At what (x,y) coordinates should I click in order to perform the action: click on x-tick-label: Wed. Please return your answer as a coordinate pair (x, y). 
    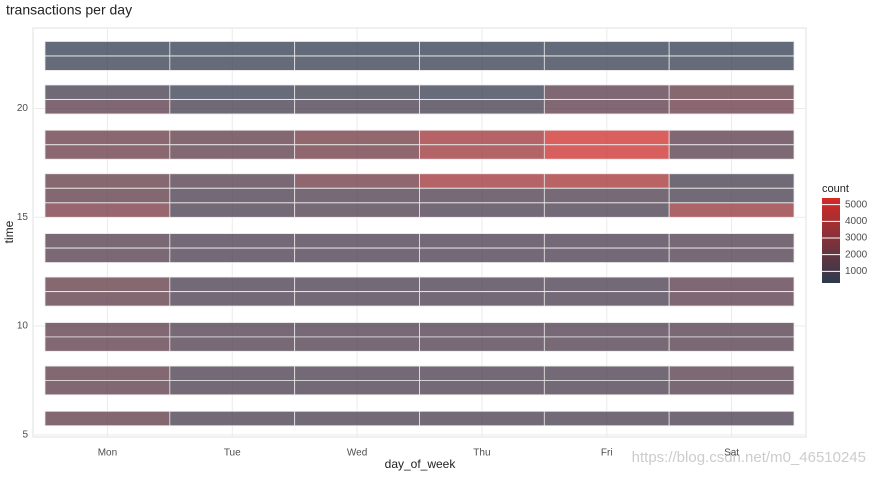
    Looking at the image, I should click on (357, 453).